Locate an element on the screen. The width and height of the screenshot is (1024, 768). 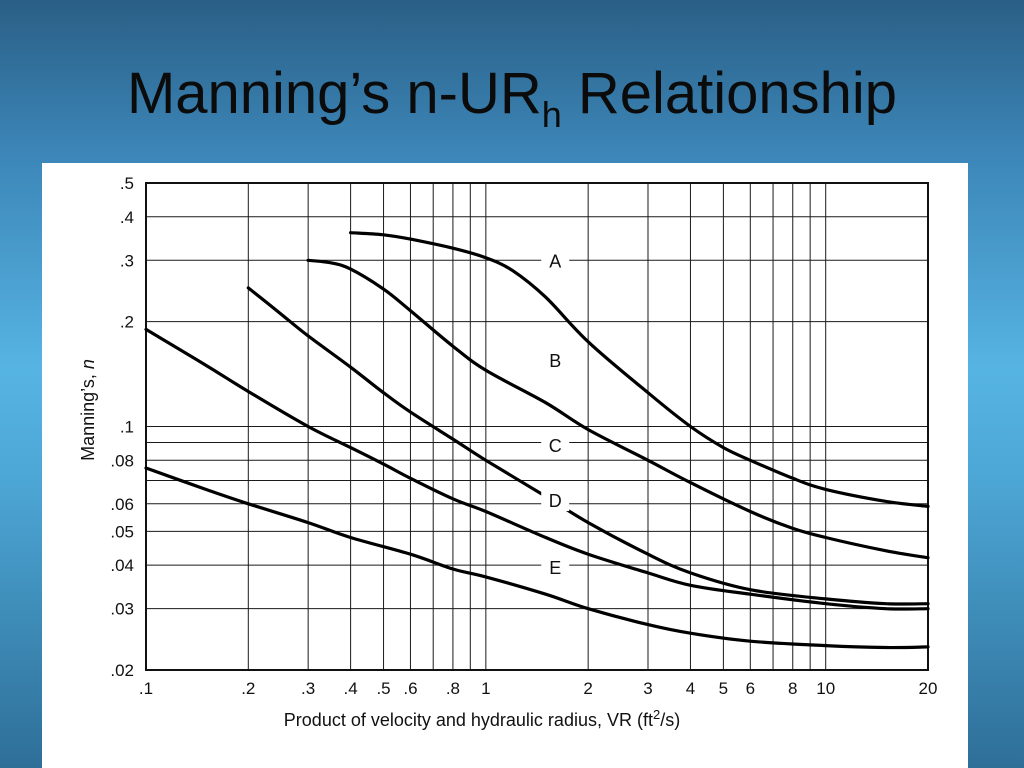
title-rest: Relationship is located at coordinates (729, 93).